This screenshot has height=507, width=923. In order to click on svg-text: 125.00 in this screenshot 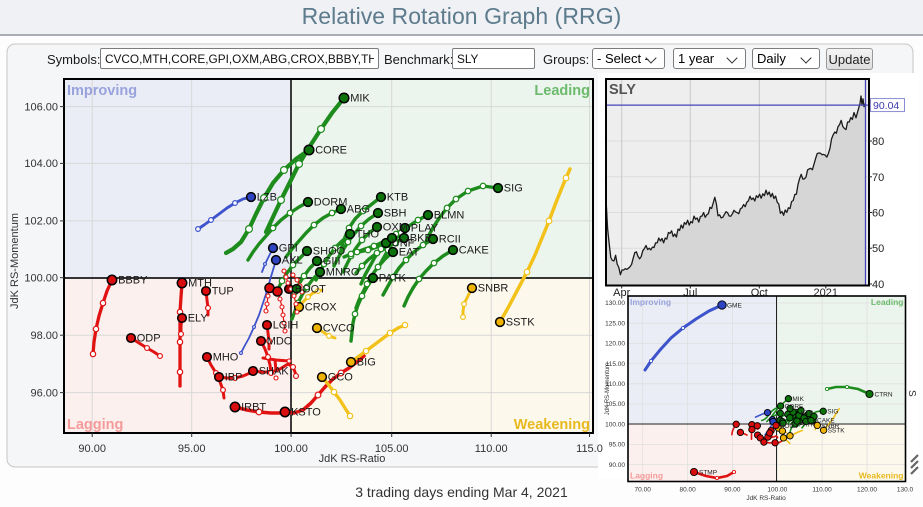, I will do `click(615, 323)`.